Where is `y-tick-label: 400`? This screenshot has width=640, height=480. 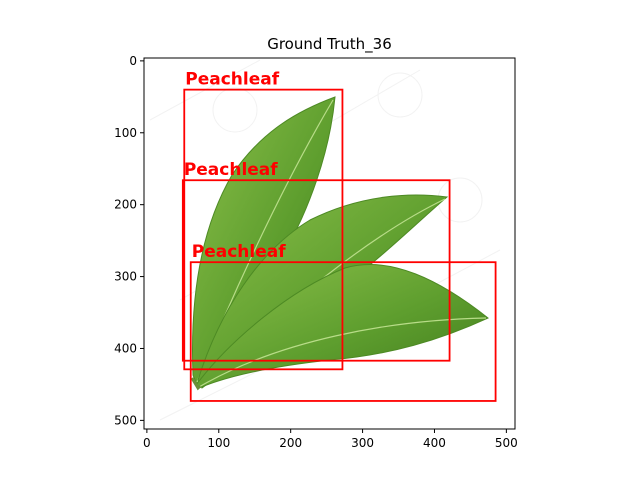
y-tick-label: 400 is located at coordinates (125, 348).